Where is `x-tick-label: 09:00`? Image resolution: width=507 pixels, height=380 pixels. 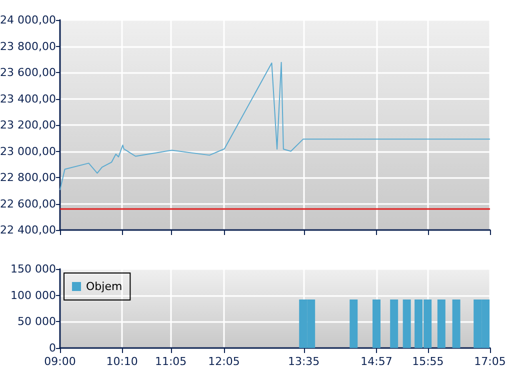 x-tick-label: 09:00 is located at coordinates (60, 361).